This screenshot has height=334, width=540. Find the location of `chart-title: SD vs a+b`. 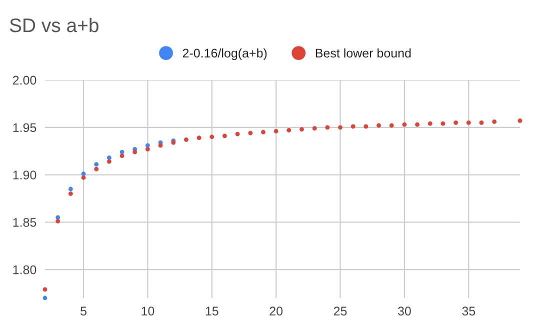

chart-title: SD vs a+b is located at coordinates (54, 25).